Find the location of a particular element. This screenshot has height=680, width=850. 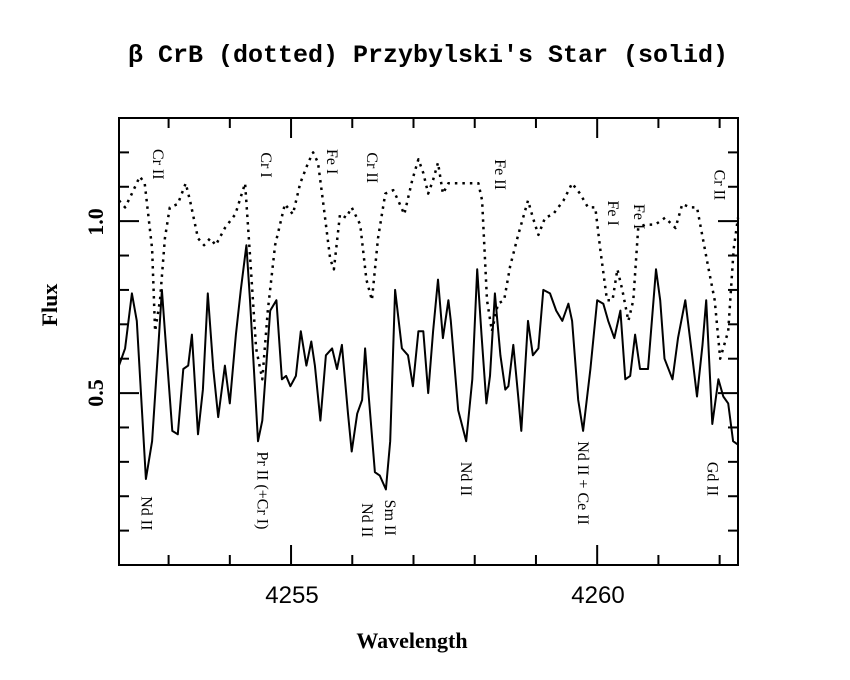

line-annotation: Cr I is located at coordinates (265, 164).